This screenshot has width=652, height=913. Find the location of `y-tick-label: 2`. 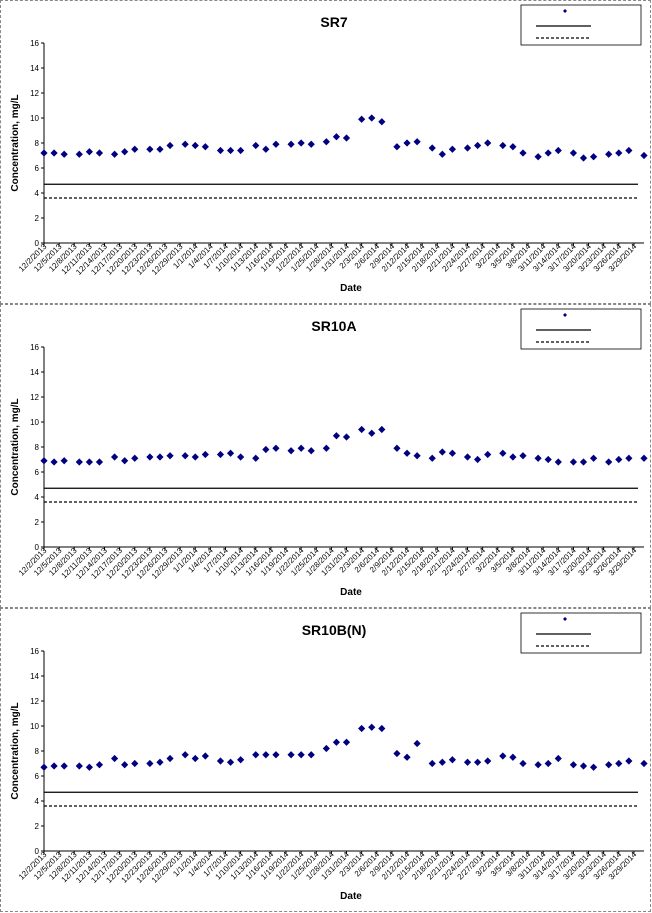

y-tick-label: 2 is located at coordinates (37, 826).